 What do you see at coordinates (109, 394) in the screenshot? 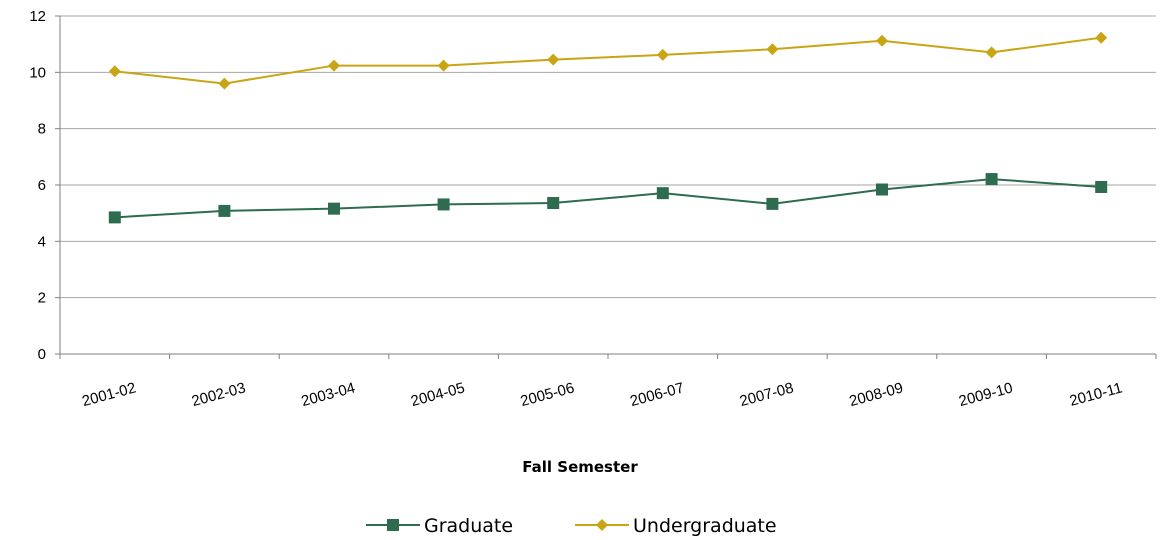
I see `x-tick-label: 2001-02` at bounding box center [109, 394].